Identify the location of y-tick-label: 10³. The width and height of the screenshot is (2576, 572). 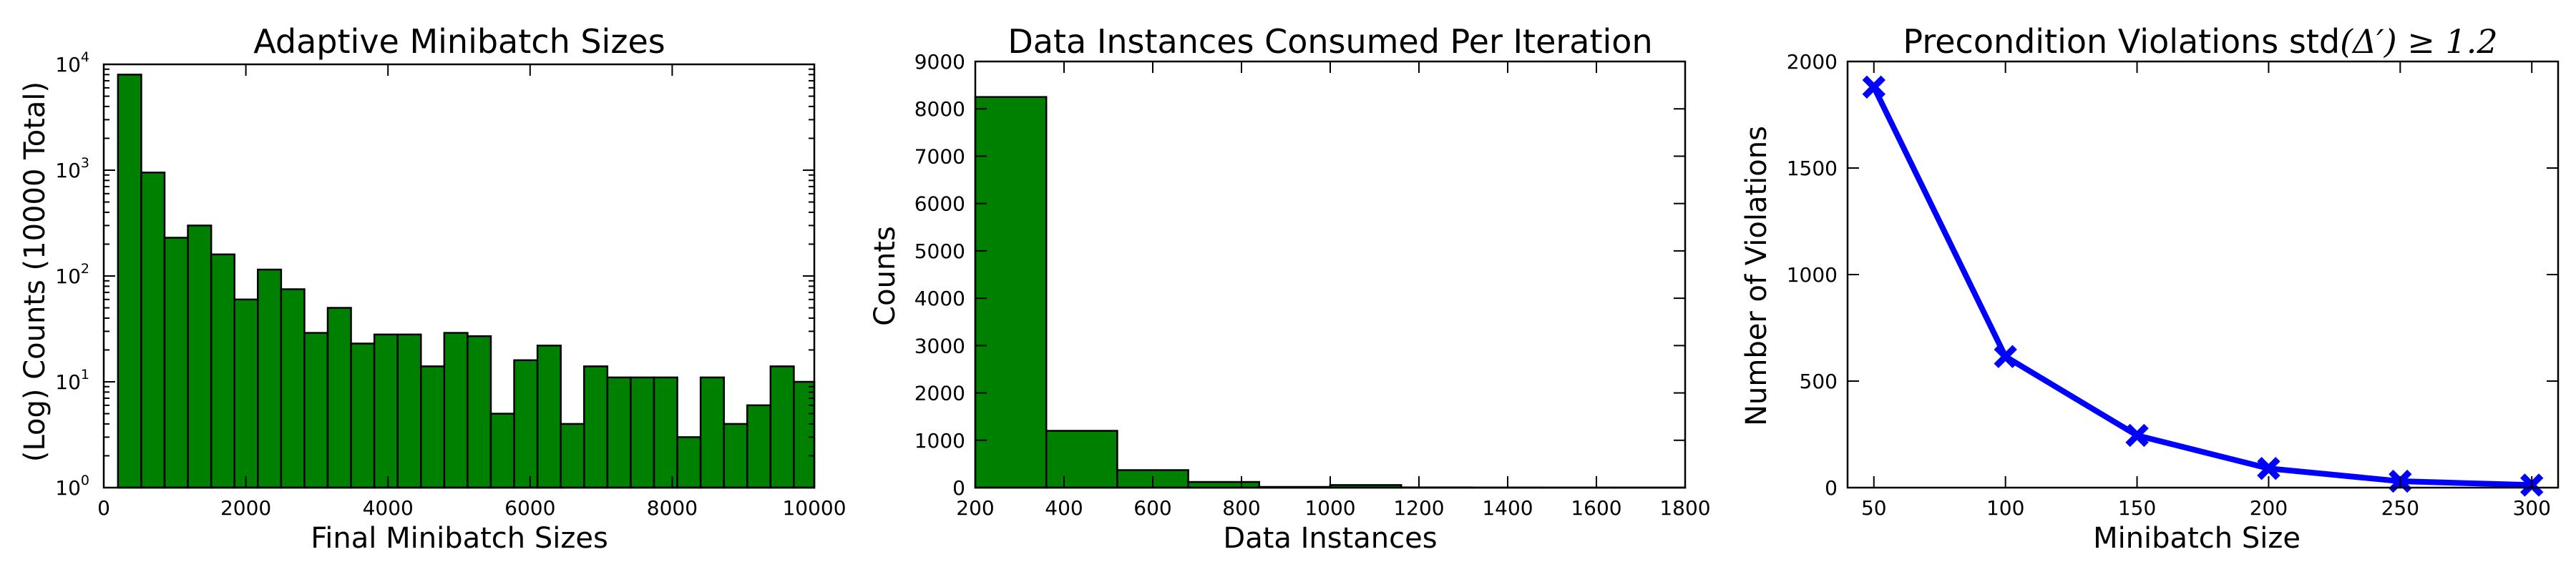
(72, 168).